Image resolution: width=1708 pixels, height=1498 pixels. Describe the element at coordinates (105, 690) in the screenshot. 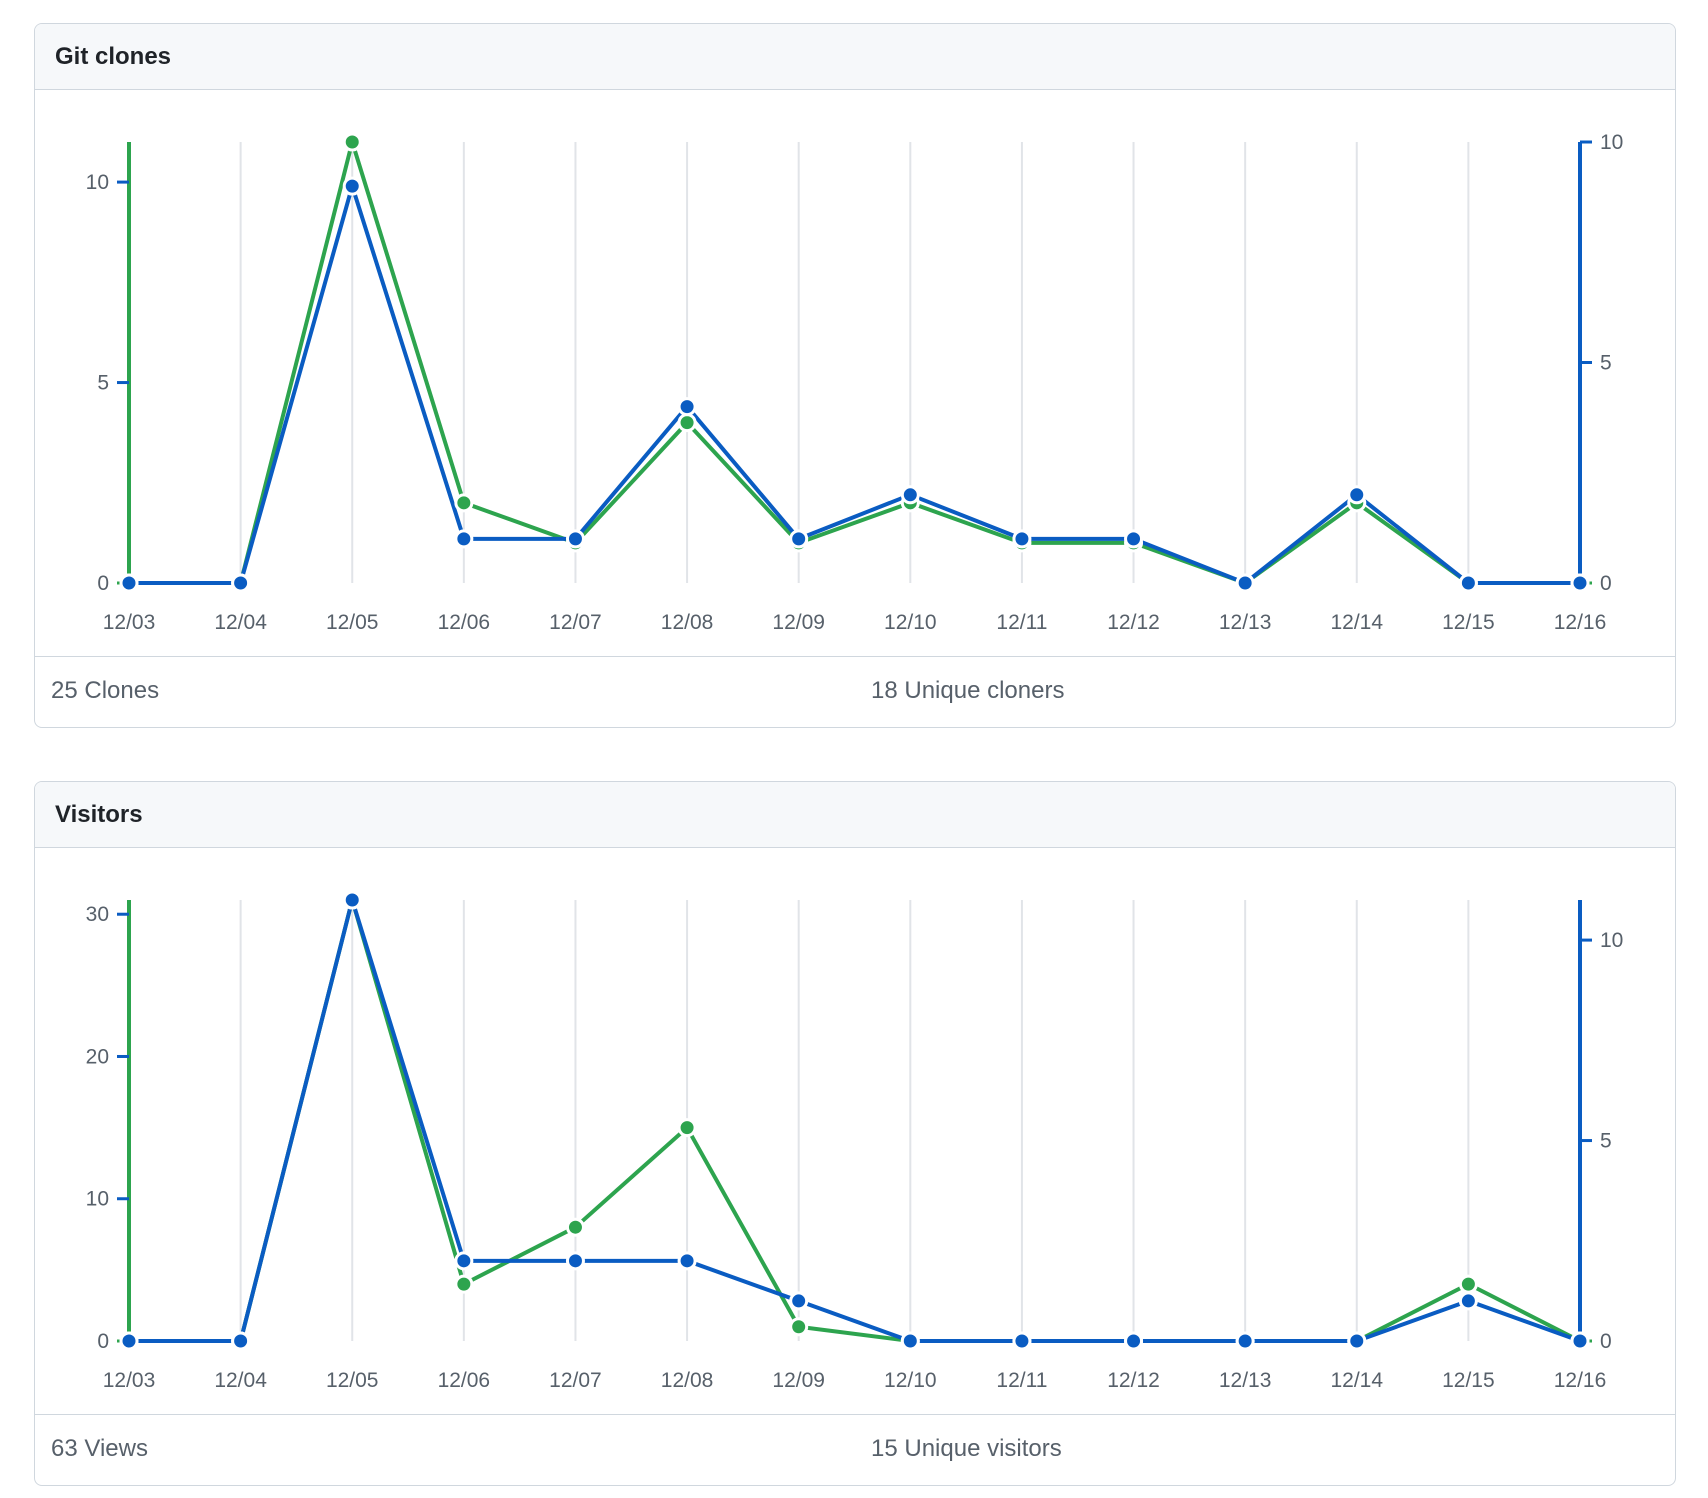

I see `total-clones-count: 25 Clones` at that location.